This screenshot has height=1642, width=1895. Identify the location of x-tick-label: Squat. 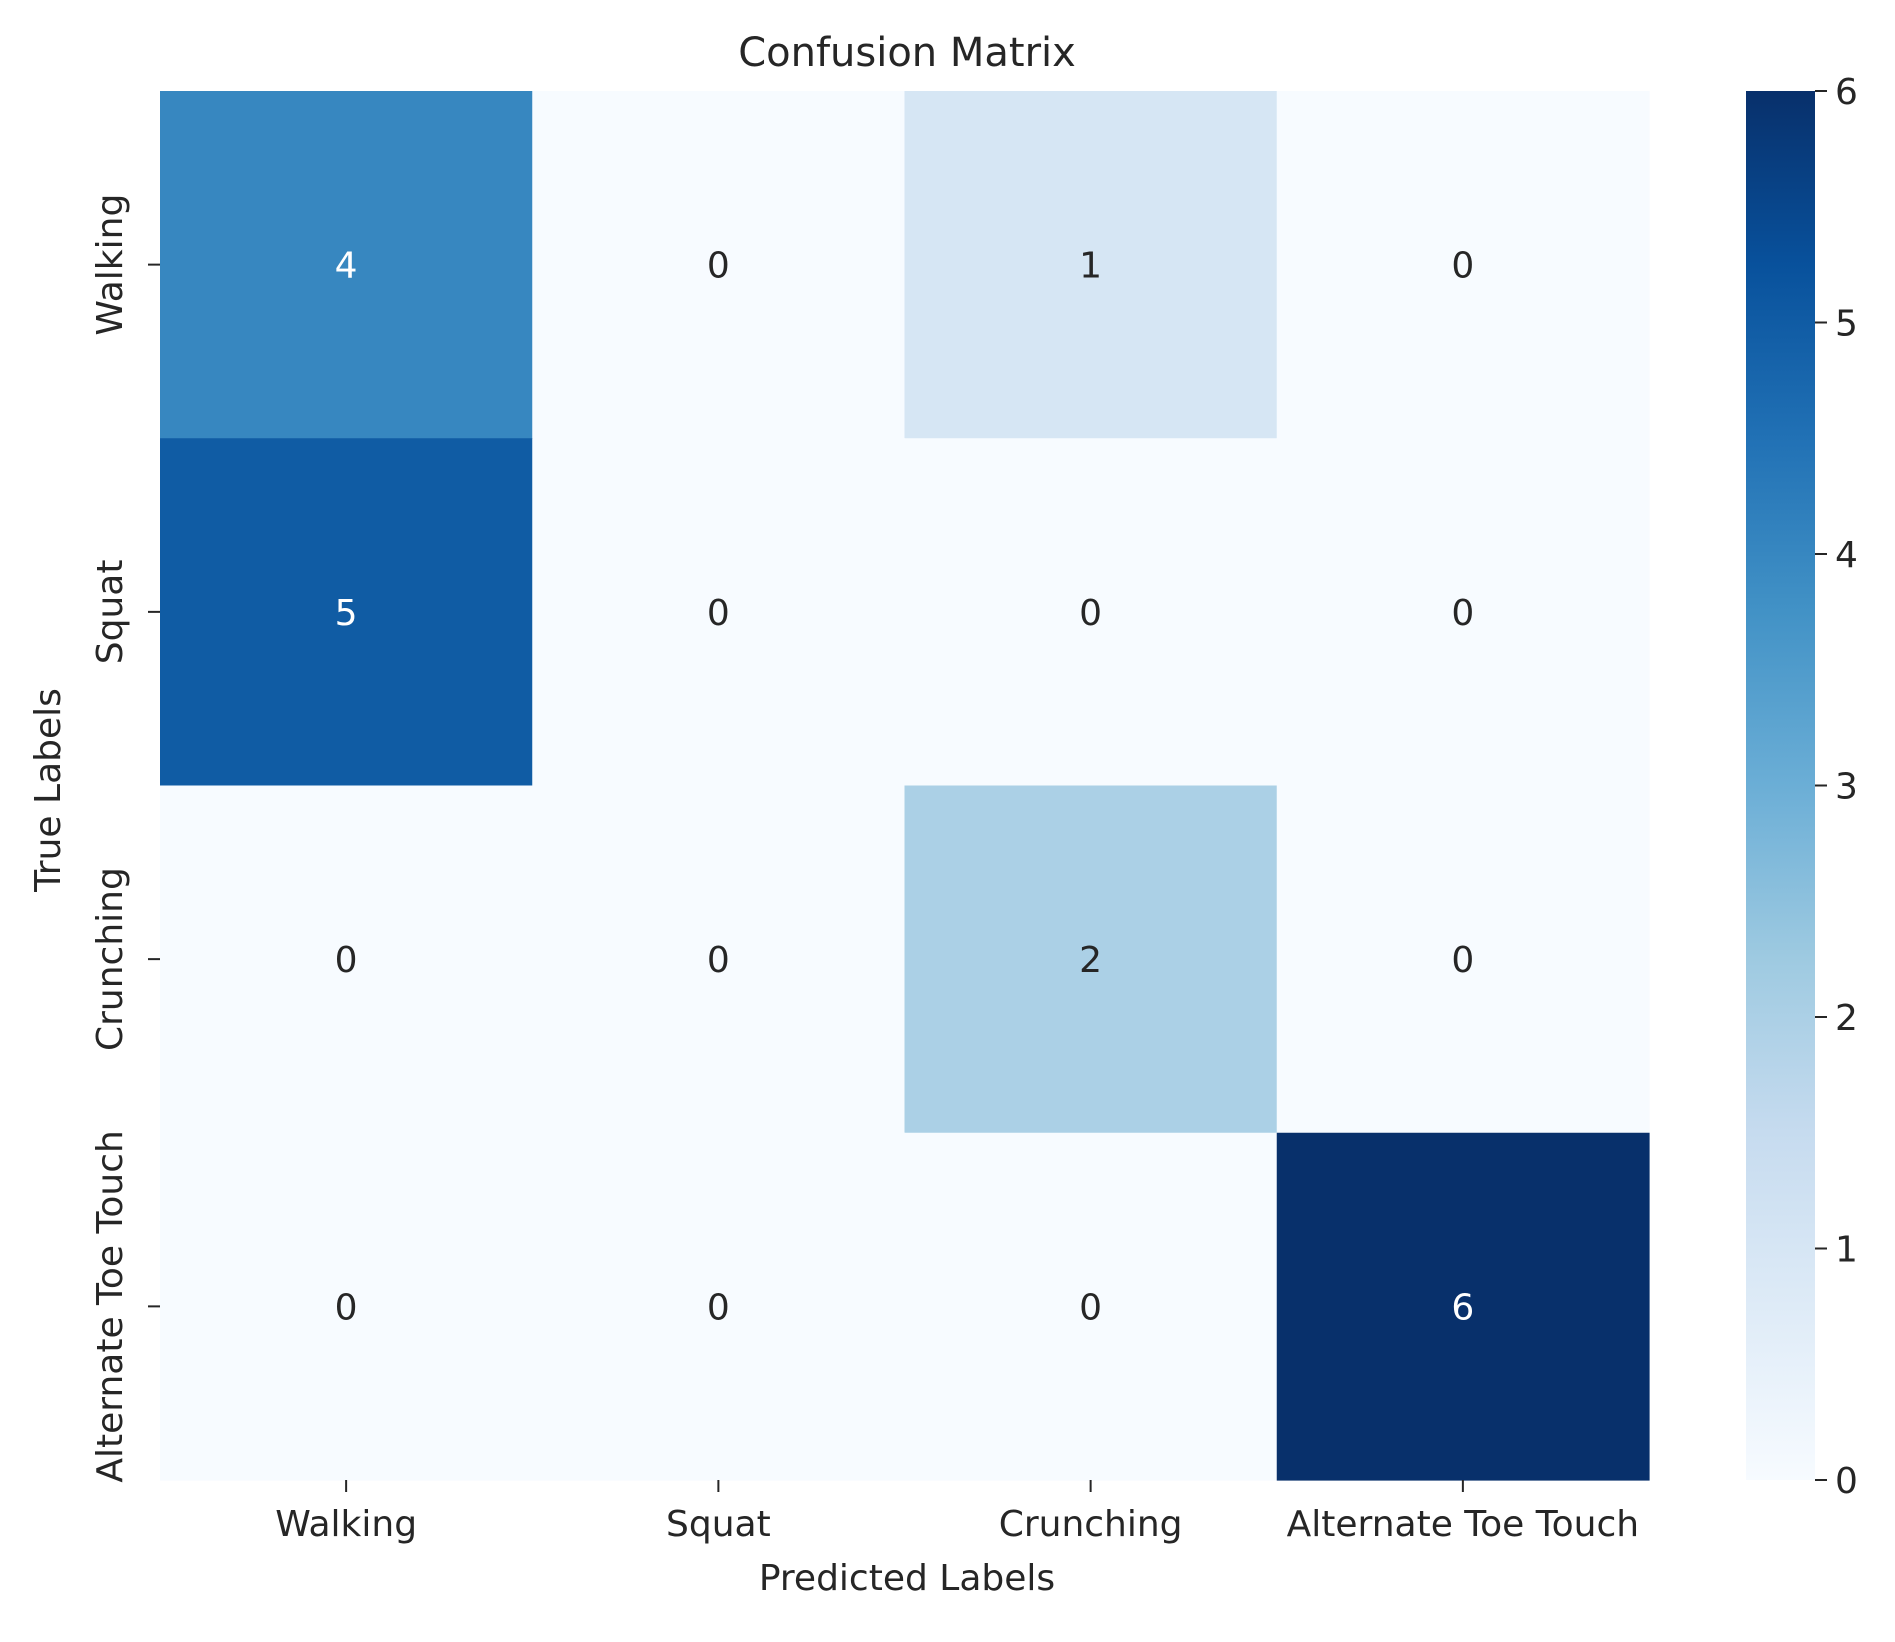
(718, 1524).